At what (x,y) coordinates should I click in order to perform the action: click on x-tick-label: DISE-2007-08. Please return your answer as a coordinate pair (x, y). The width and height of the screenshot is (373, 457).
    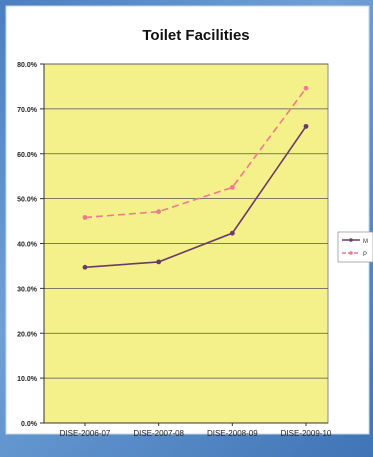
    Looking at the image, I should click on (158, 433).